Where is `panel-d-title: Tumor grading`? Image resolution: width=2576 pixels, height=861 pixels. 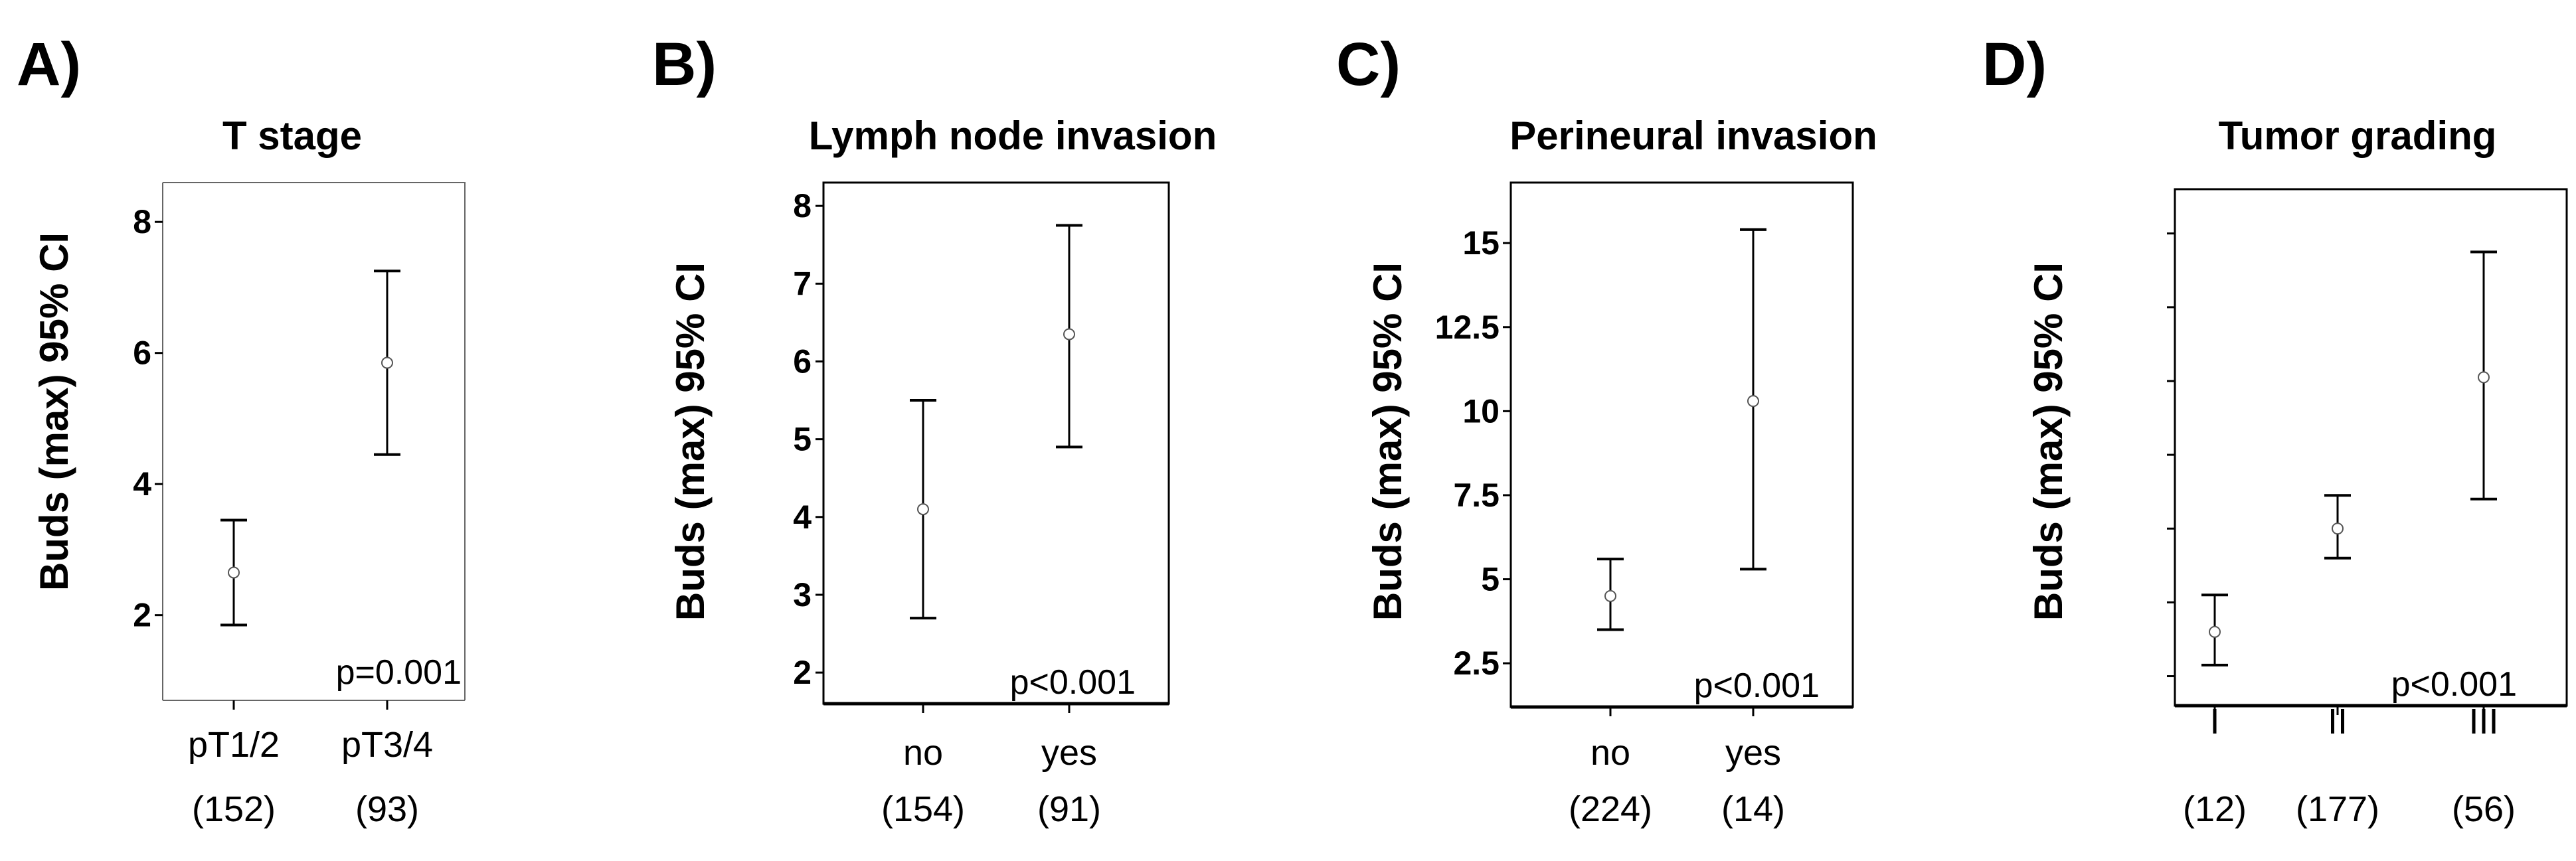 panel-d-title: Tumor grading is located at coordinates (2358, 136).